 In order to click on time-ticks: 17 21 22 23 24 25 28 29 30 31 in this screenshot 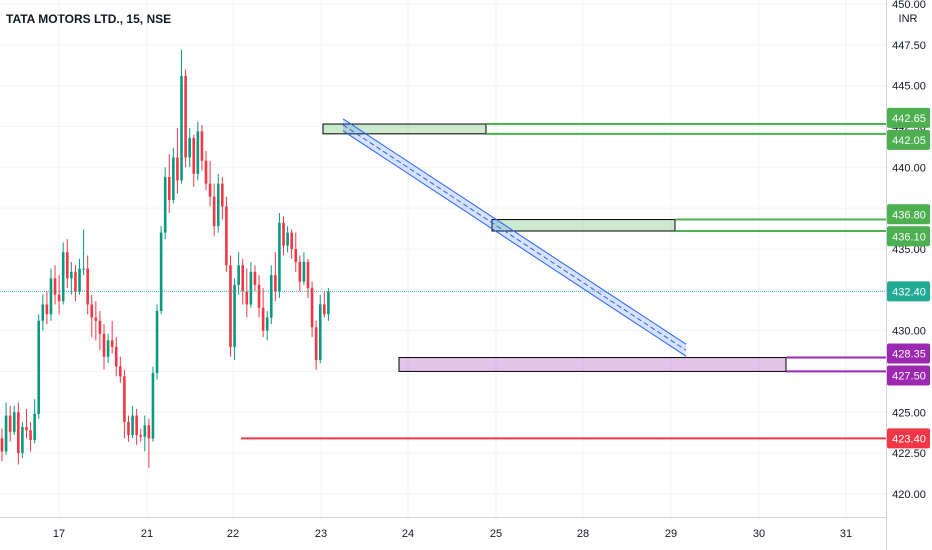, I will do `click(452, 534)`.